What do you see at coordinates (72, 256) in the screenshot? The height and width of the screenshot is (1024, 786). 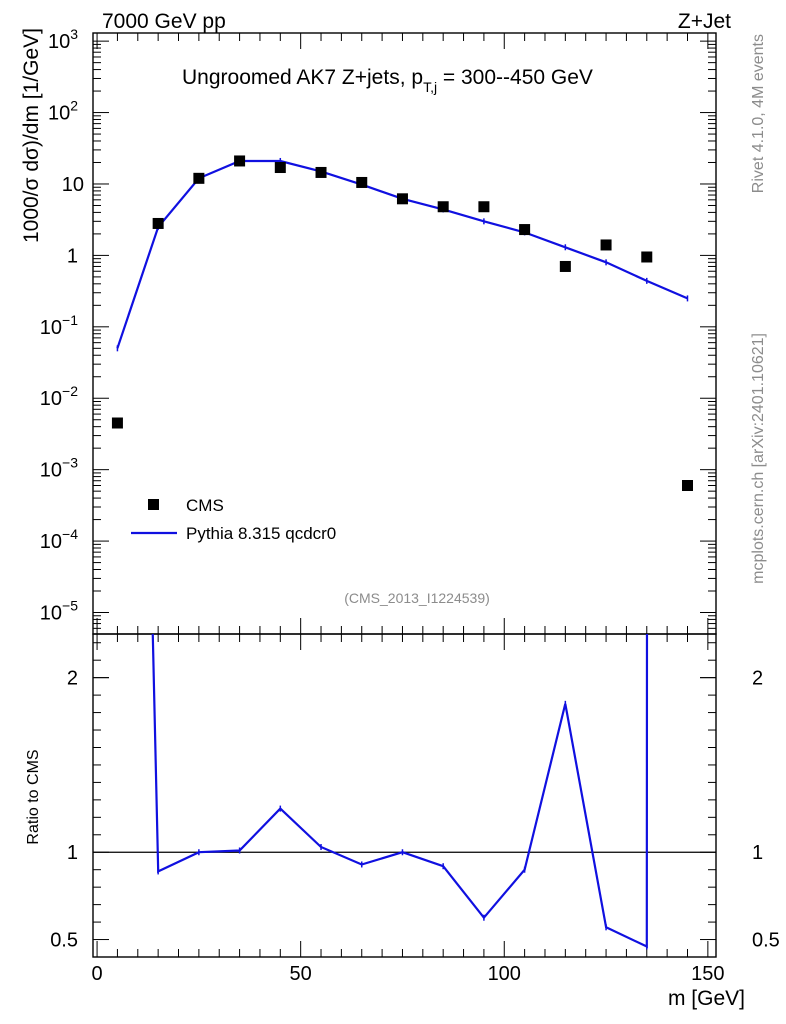 I see `main-y-tick-label: 1` at bounding box center [72, 256].